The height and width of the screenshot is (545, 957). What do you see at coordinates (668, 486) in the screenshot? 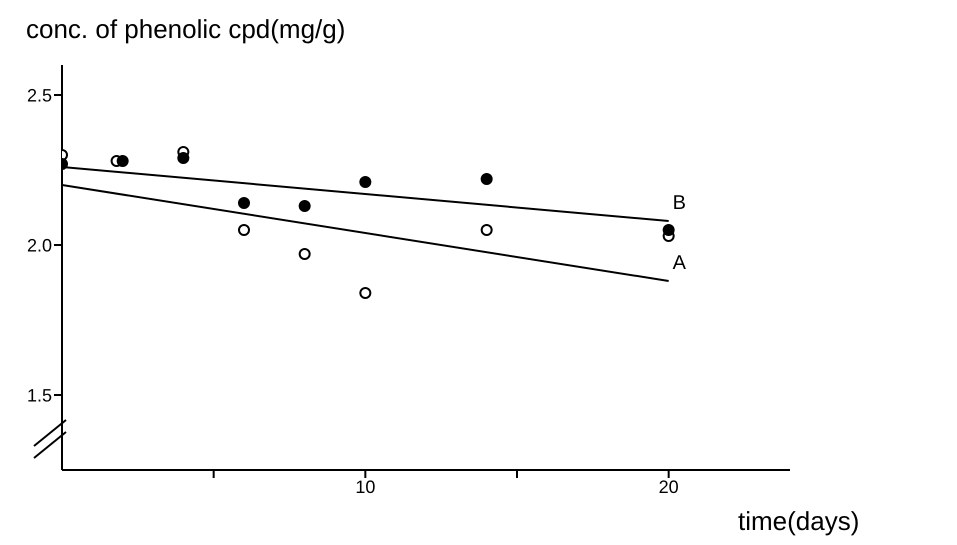
I see `x-tick-label: 20` at bounding box center [668, 486].